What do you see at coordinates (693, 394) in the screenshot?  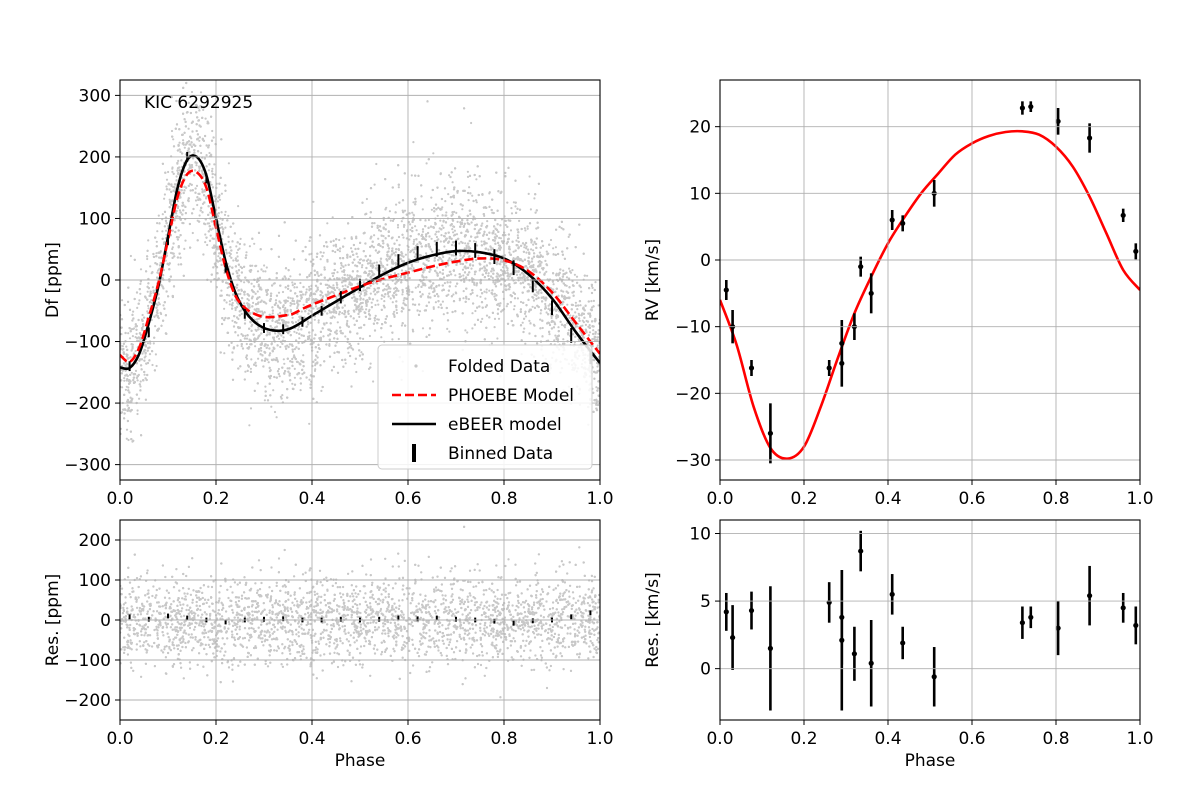 I see `ytick-label: −20` at bounding box center [693, 394].